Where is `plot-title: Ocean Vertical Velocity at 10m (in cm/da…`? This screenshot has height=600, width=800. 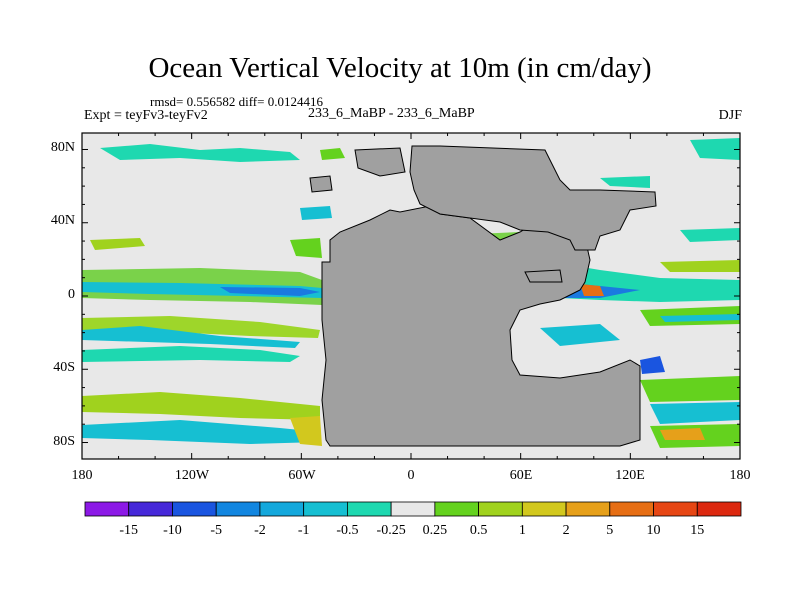 plot-title: Ocean Vertical Velocity at 10m (in cm/da… is located at coordinates (400, 68).